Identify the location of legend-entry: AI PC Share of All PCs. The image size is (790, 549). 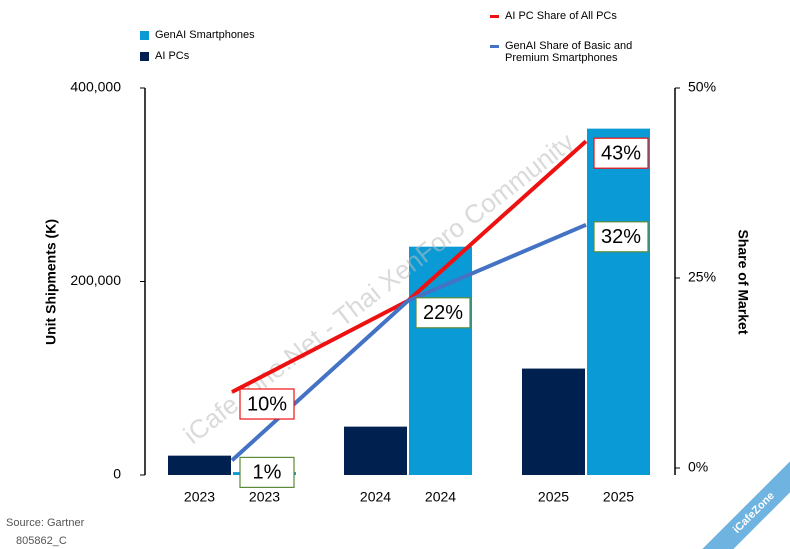
(570, 16).